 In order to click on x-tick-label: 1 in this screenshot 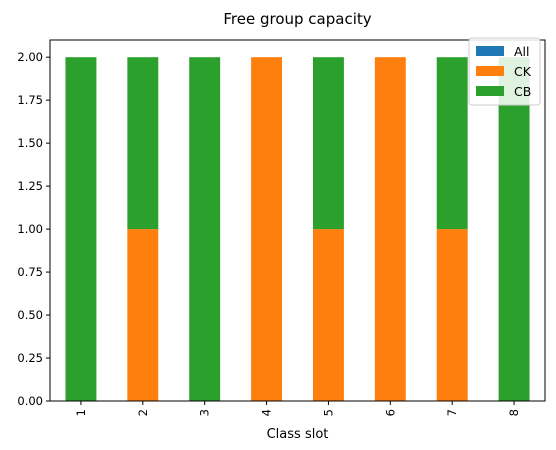, I will do `click(81, 412)`.